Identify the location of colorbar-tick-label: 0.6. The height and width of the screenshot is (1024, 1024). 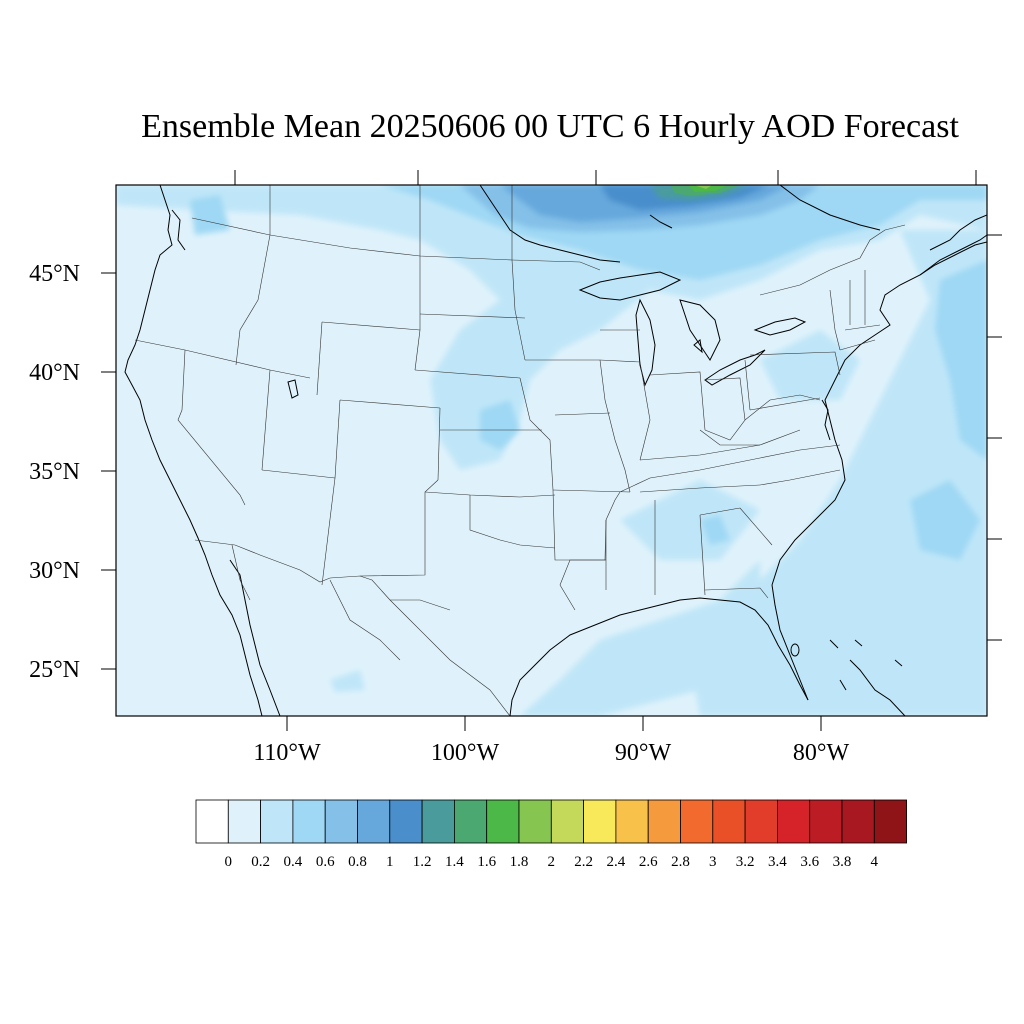
(325, 862).